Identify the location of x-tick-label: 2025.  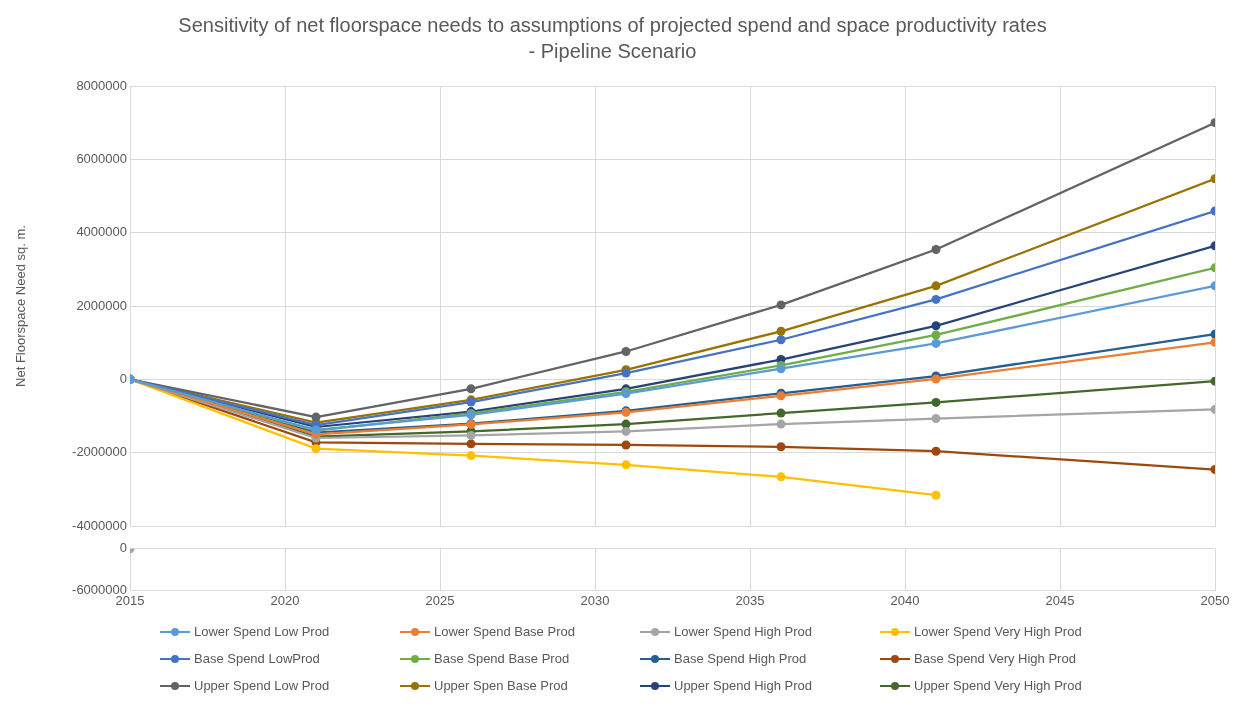
(440, 600).